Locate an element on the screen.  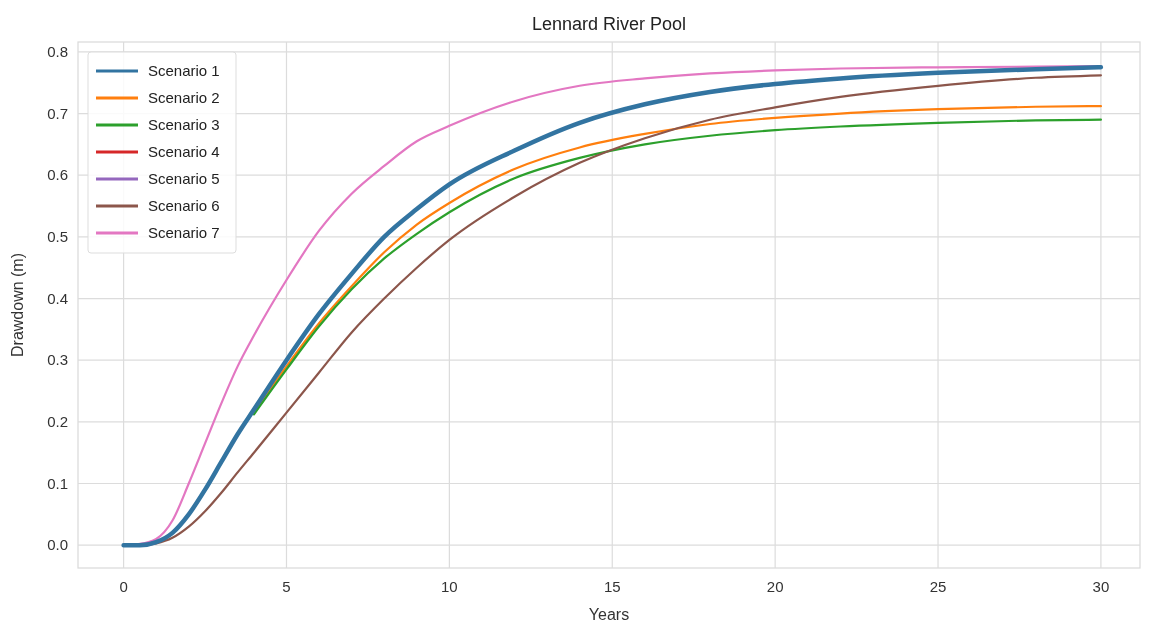
chart-title: Lennard River Pool is located at coordinates (609, 24).